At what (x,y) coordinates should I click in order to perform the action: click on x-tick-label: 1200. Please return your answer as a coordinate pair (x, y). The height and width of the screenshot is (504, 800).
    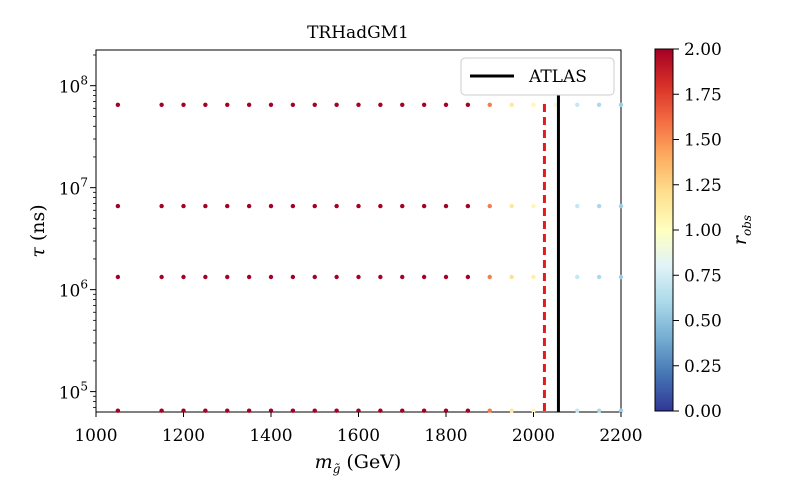
    Looking at the image, I should click on (183, 436).